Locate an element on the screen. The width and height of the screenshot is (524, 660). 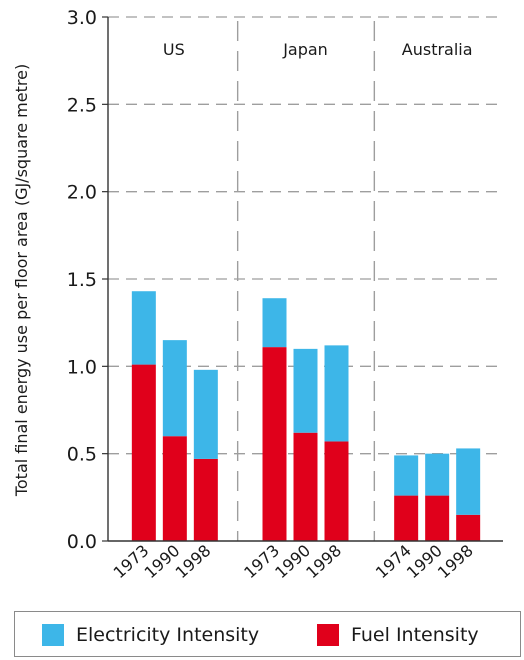
legend-item-fuel: Fuel Intensity is located at coordinates (398, 635).